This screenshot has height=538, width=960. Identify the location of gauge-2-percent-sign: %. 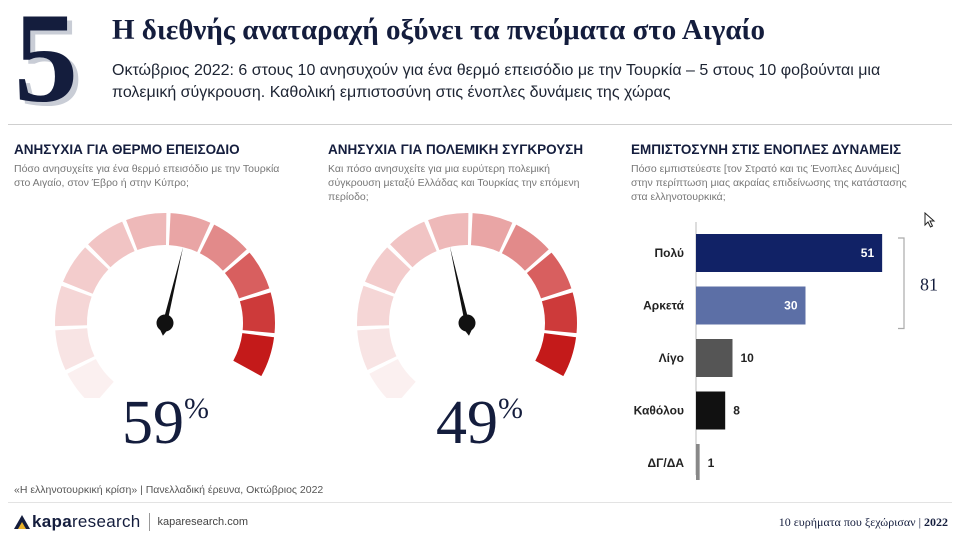
(510, 408).